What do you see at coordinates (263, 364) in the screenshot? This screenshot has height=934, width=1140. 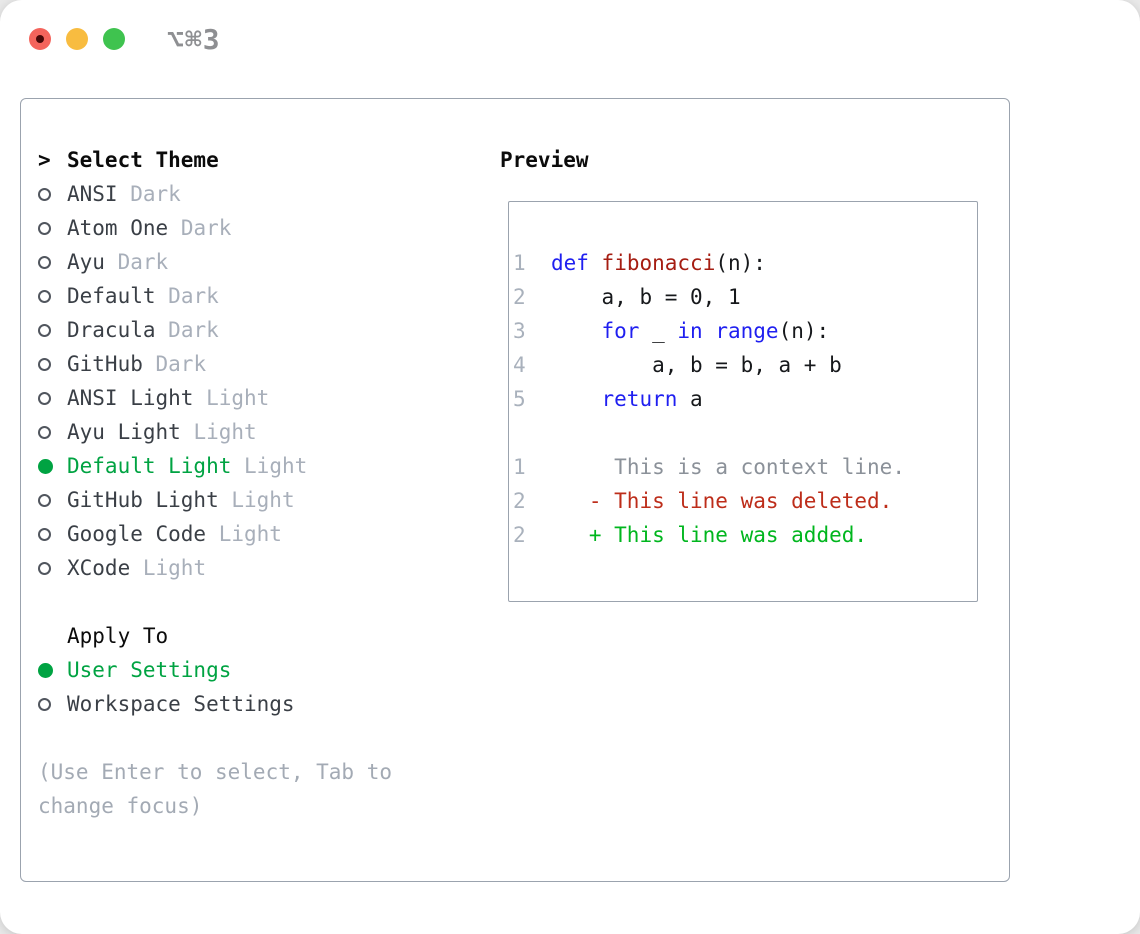 I see `theme-option-github: GitHub Dark` at bounding box center [263, 364].